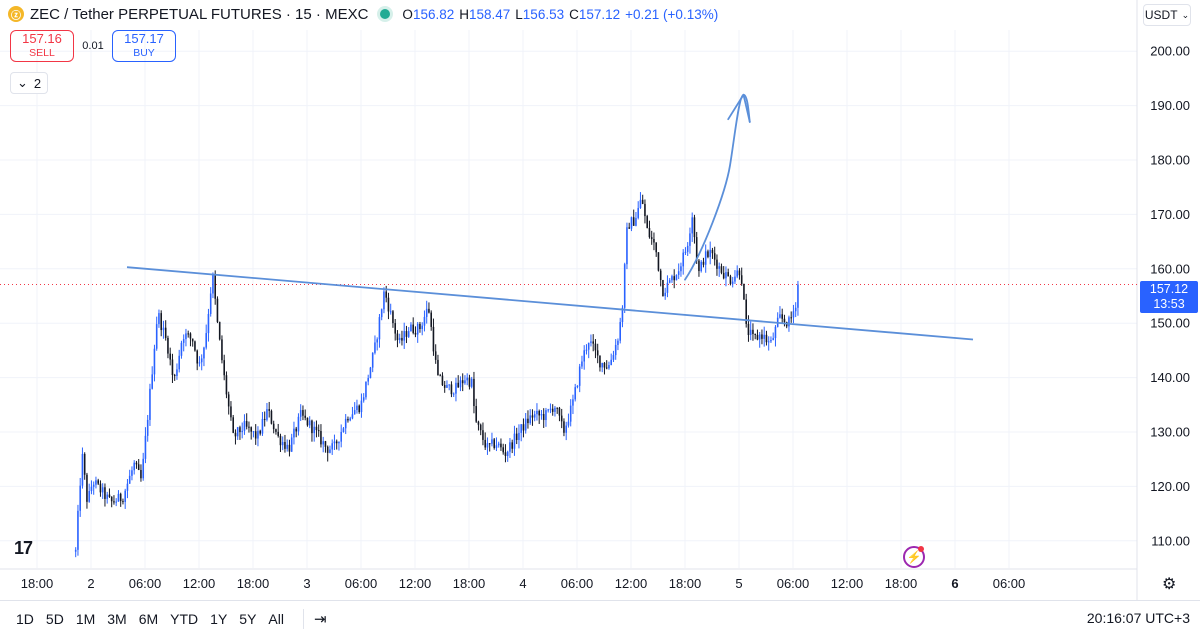  What do you see at coordinates (184, 619) in the screenshot?
I see `range-ytd-button: YTD` at bounding box center [184, 619].